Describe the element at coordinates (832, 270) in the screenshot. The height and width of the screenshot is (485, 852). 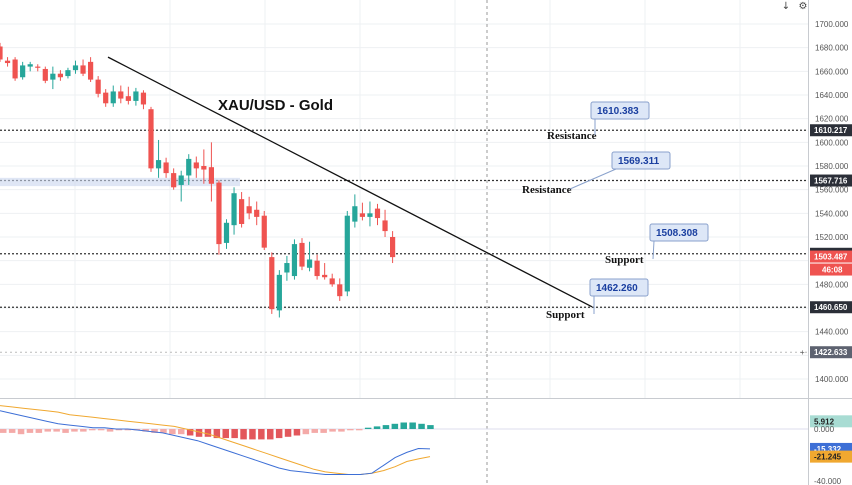
I see `countdown-label: 46:08` at that location.